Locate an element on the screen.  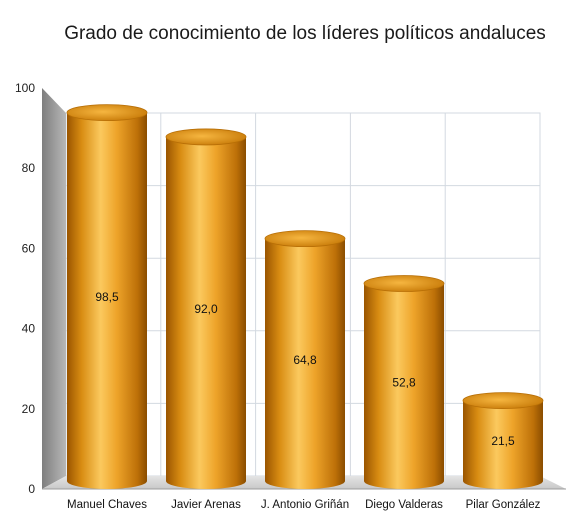
data-label: 98,5 is located at coordinates (107, 297).